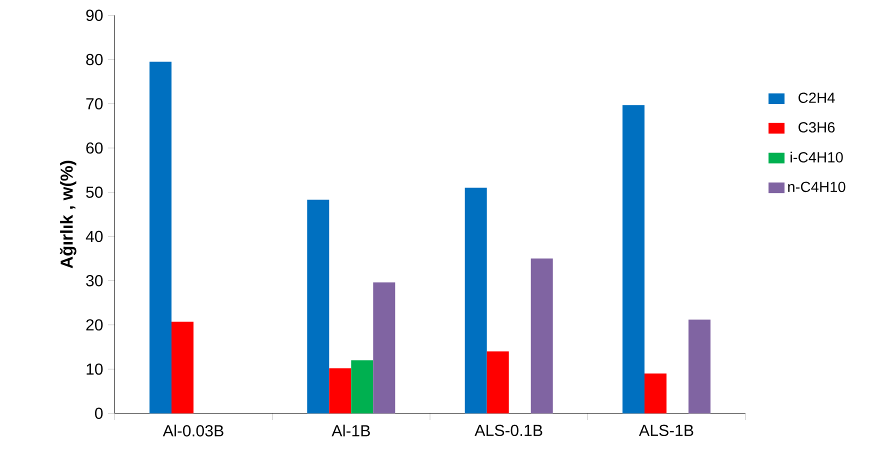  I want to click on y-tick-label: 50, so click(94, 192).